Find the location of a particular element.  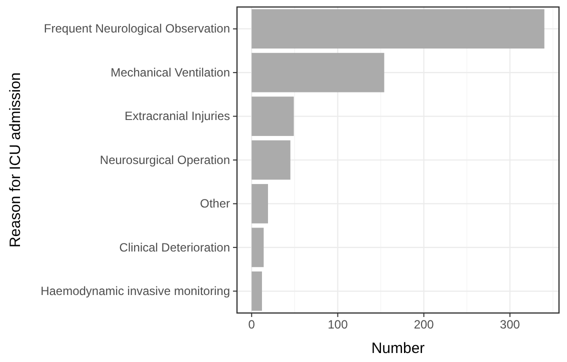

y-tick-label: Frequent Neurological Observation is located at coordinates (137, 29).